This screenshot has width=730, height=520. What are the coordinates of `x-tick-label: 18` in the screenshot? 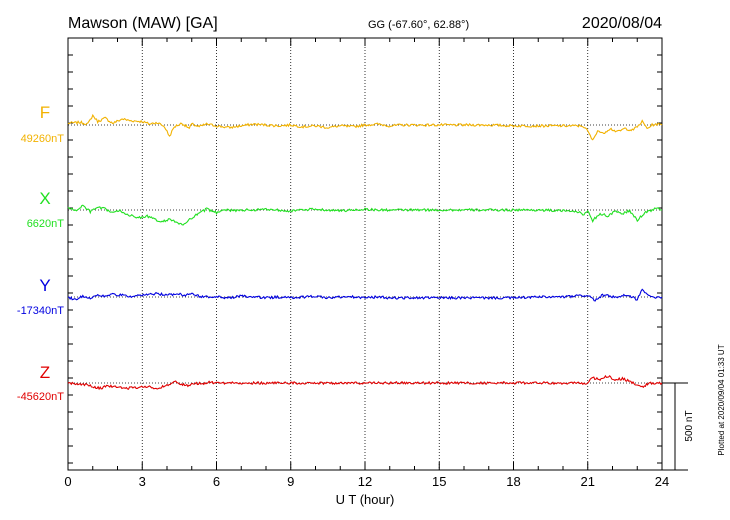 It's located at (513, 481).